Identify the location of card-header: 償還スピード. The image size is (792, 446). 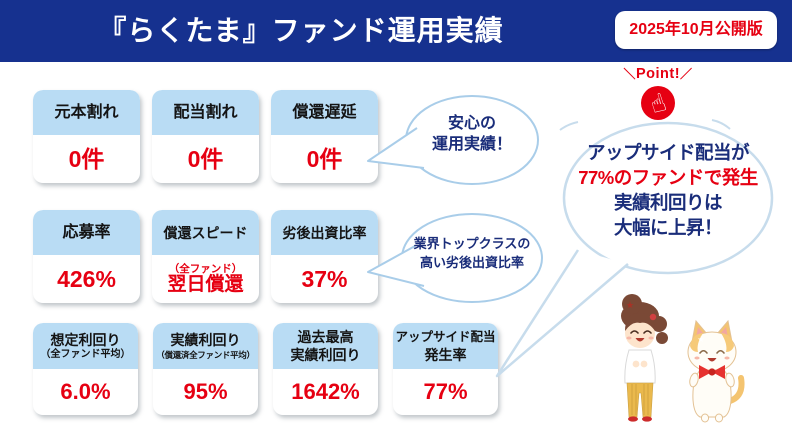
(205, 232).